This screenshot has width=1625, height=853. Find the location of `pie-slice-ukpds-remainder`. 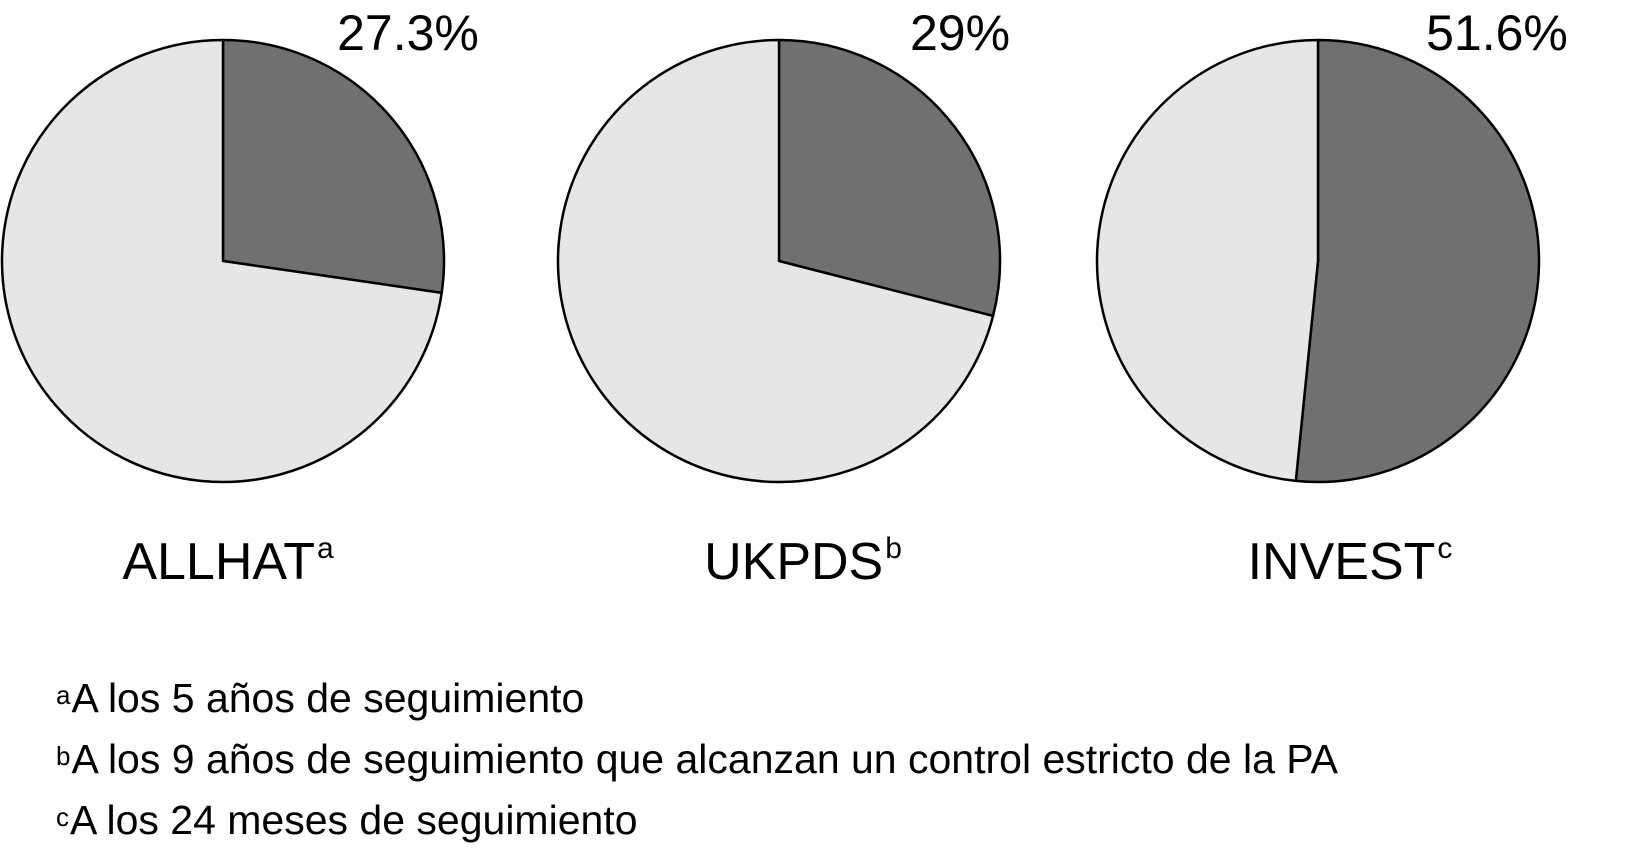

pie-slice-ukpds-remainder is located at coordinates (775, 261).